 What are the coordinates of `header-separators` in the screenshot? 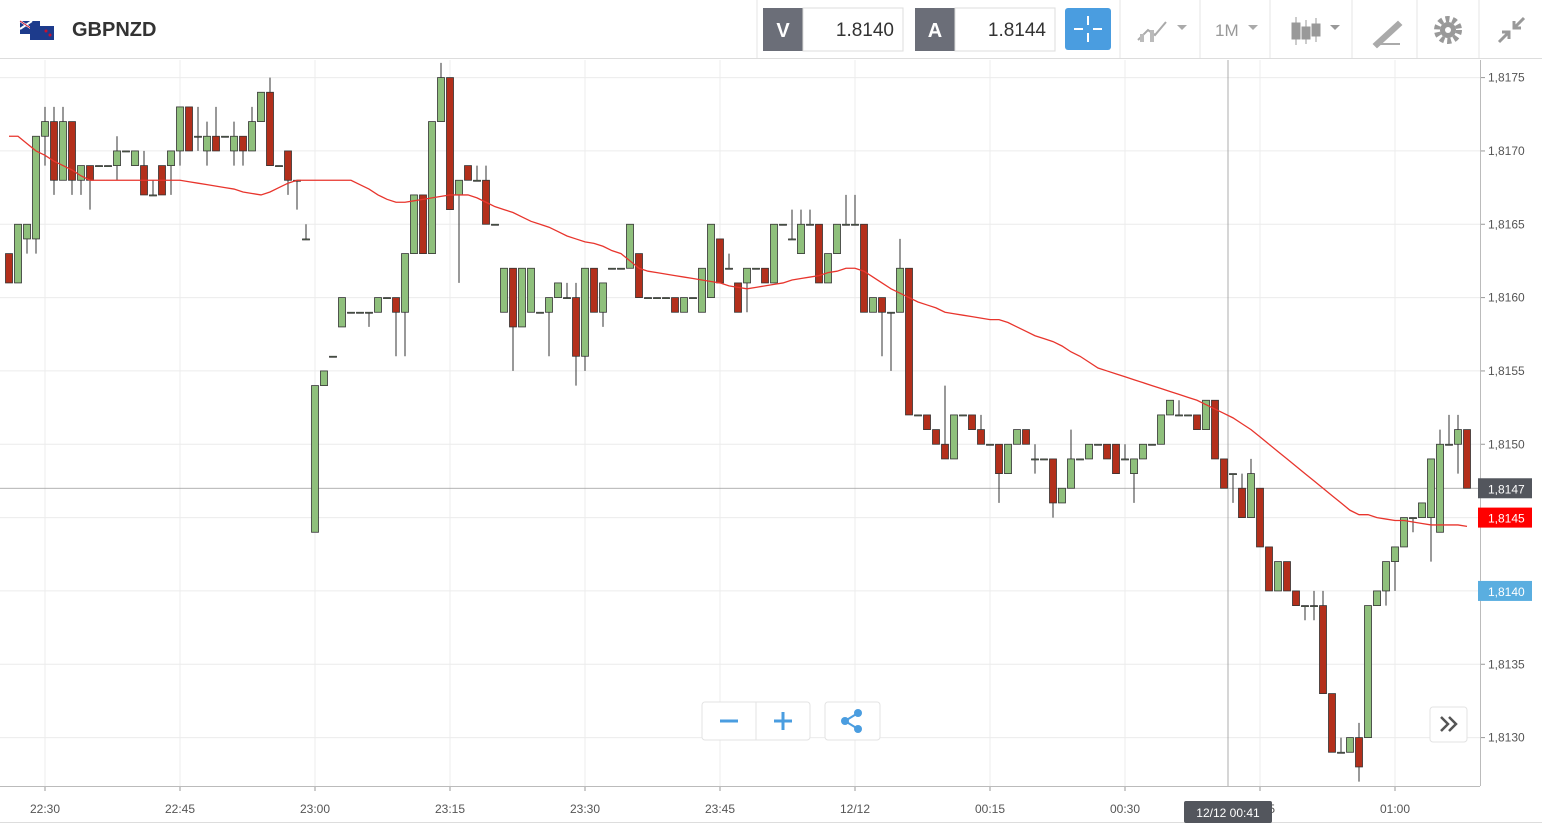 It's located at (1118, 29).